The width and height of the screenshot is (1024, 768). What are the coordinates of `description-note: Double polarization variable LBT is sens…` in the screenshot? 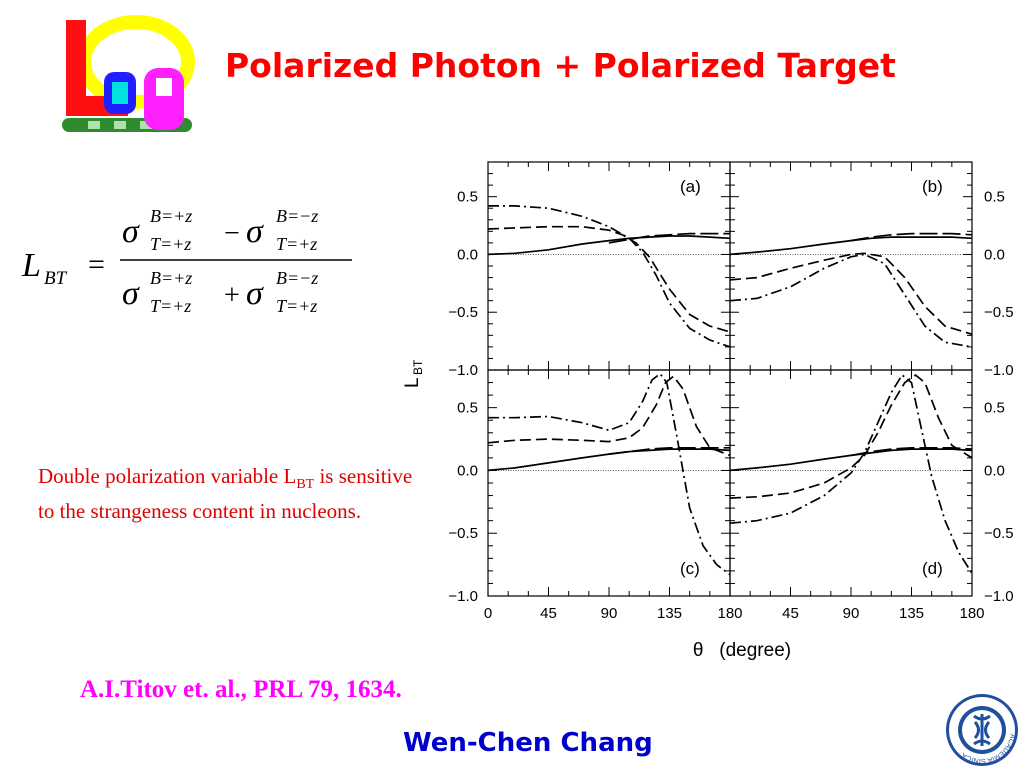 It's located at (233, 493).